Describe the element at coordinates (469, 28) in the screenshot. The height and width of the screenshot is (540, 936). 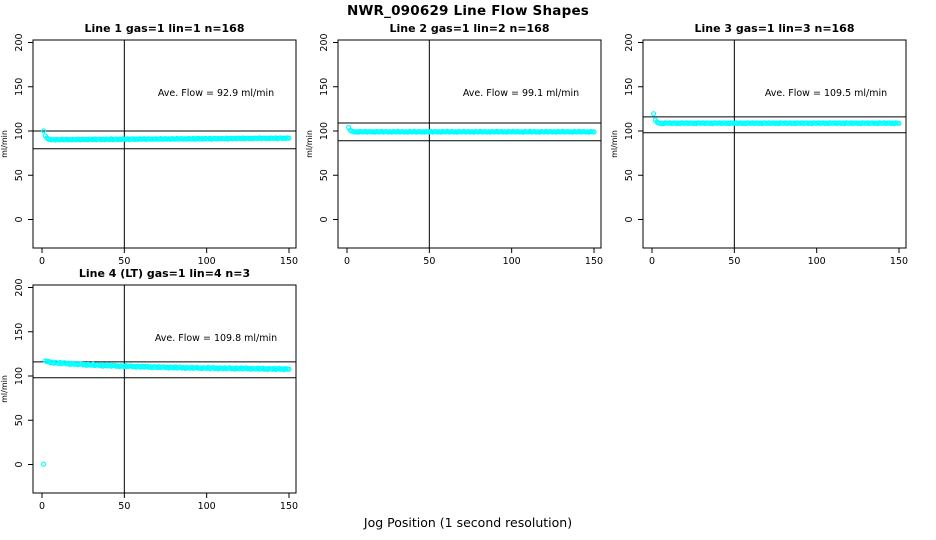
I see `panel-title: Line 2 gas=1 lin=2 n=168` at that location.